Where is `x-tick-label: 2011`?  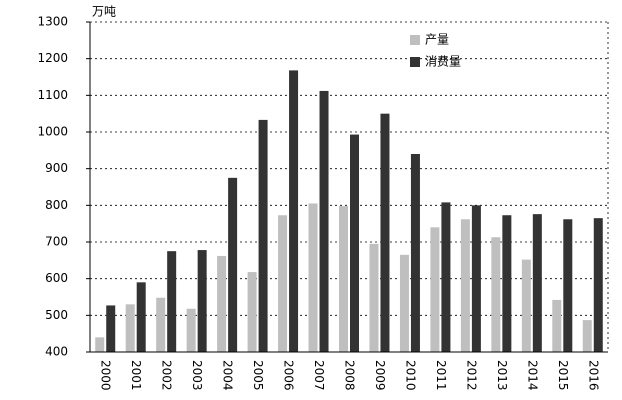
x-tick-label: 2011 is located at coordinates (441, 375).